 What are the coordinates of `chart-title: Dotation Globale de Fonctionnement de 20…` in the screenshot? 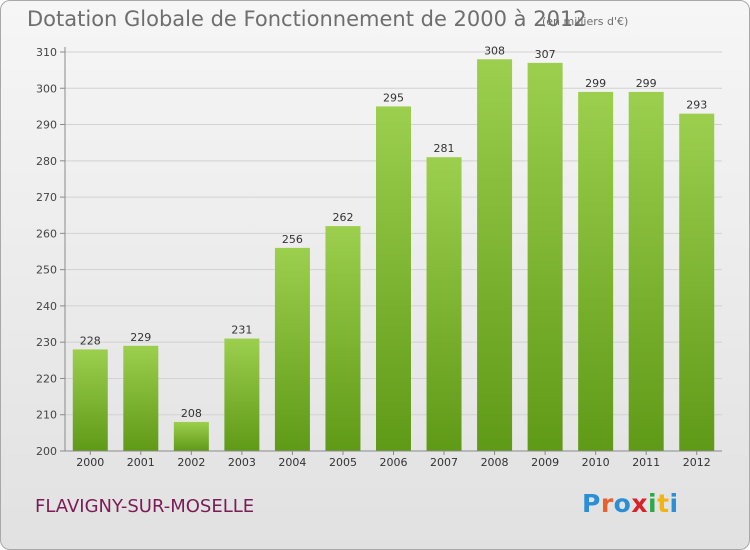 It's located at (307, 19).